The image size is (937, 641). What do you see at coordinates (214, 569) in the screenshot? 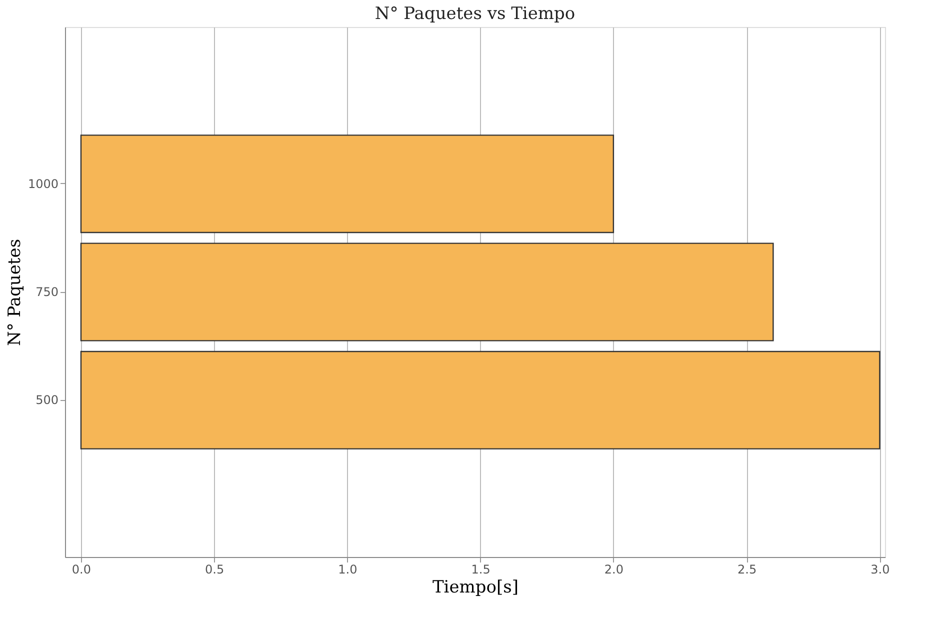
I see `x-tick-label: 0.5` at bounding box center [214, 569].